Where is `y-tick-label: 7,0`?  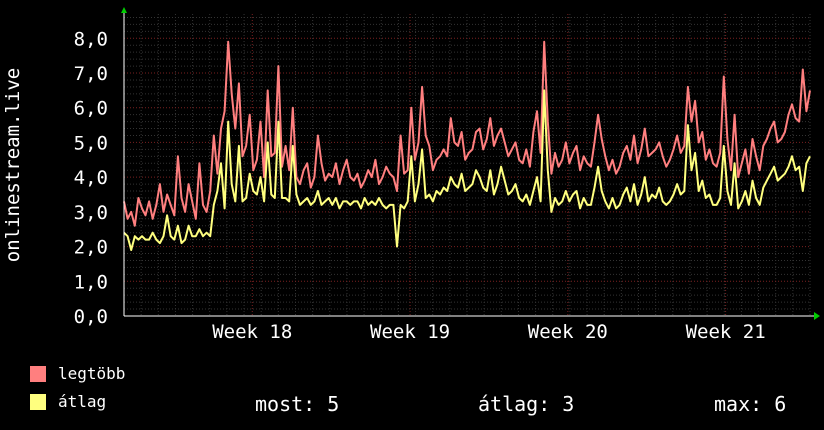 y-tick-label: 7,0 is located at coordinates (91, 74).